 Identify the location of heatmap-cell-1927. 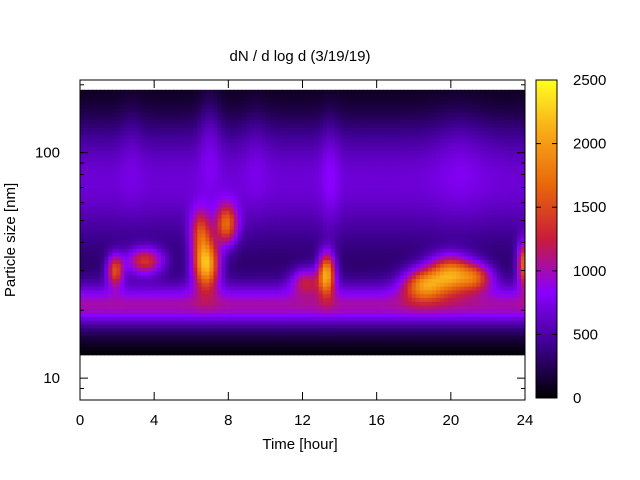
(191, 232).